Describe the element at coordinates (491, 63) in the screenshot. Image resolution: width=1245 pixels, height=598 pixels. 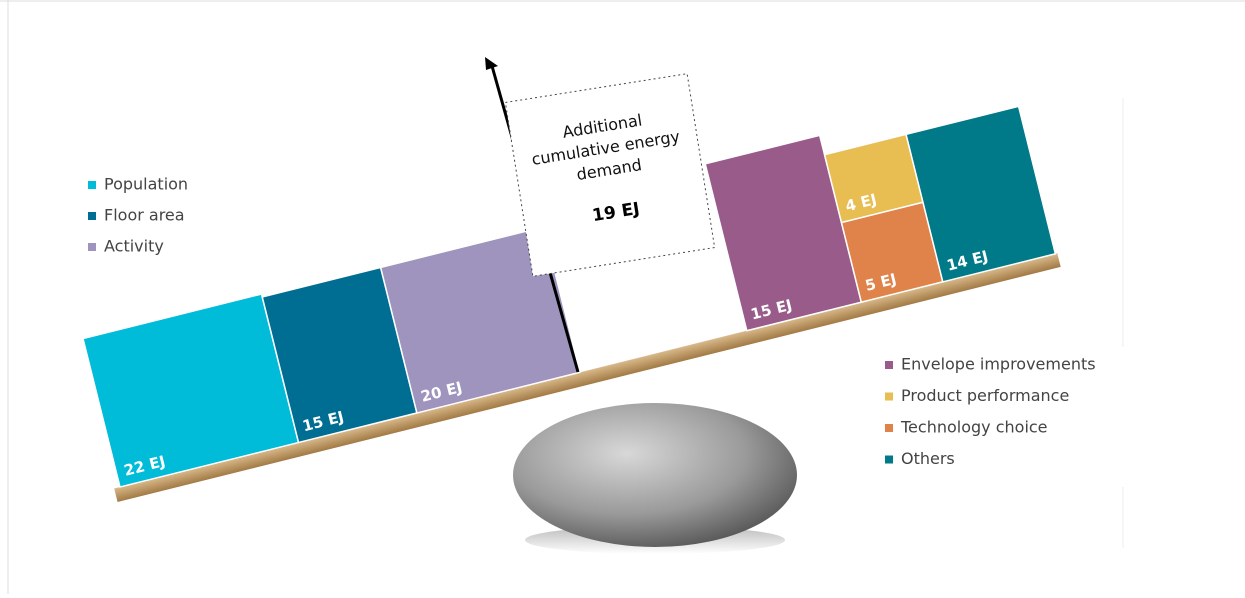
I see `arrow-head` at that location.